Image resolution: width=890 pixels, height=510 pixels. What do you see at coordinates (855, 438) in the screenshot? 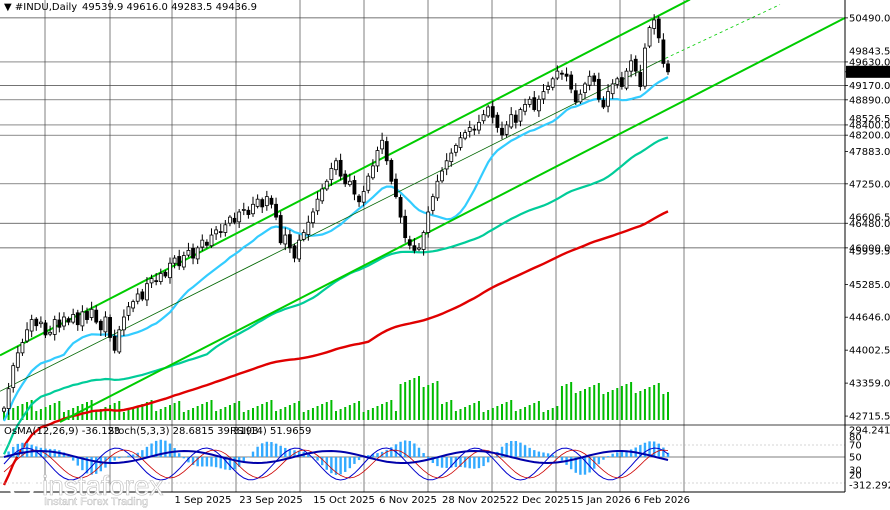
I see `indicator-tick-label: 80` at bounding box center [855, 438].